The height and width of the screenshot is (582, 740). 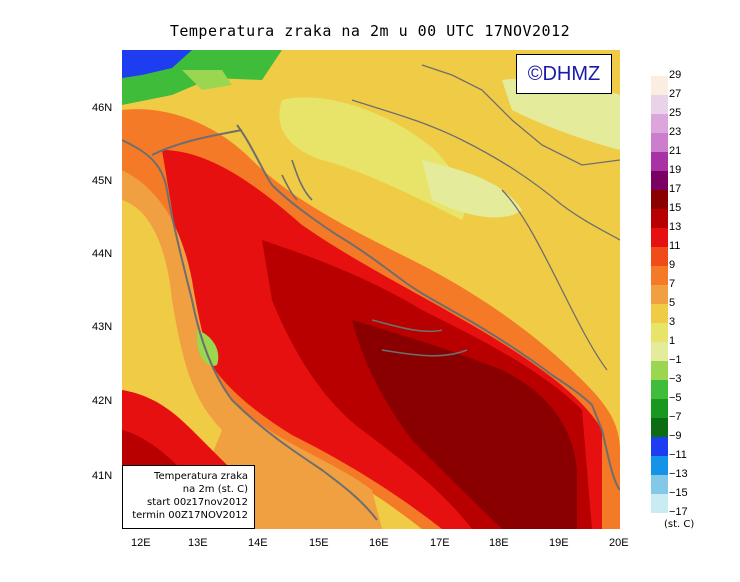 I want to click on legend-label: −15, so click(x=678, y=493).